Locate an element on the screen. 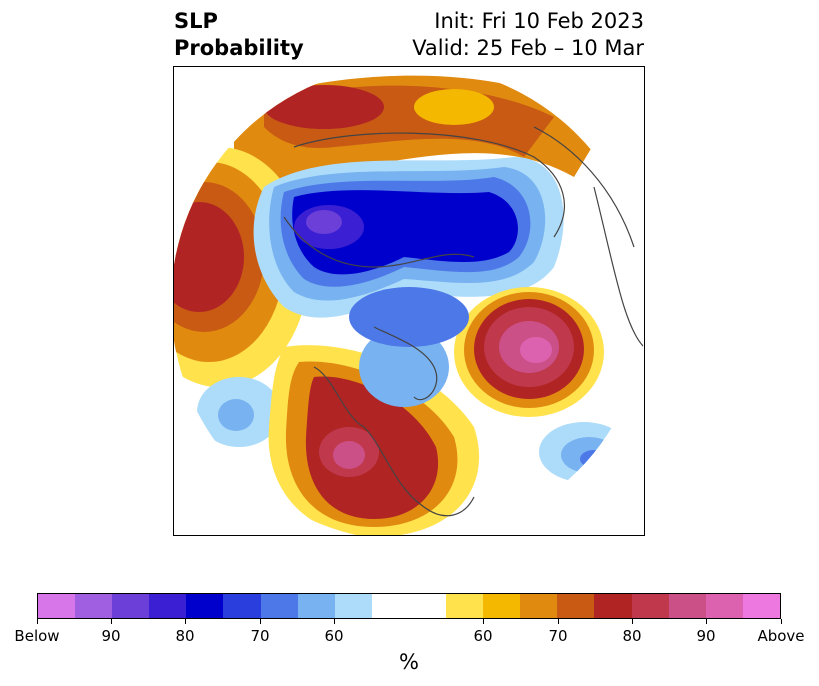  title-variable: SLP is located at coordinates (196, 21).